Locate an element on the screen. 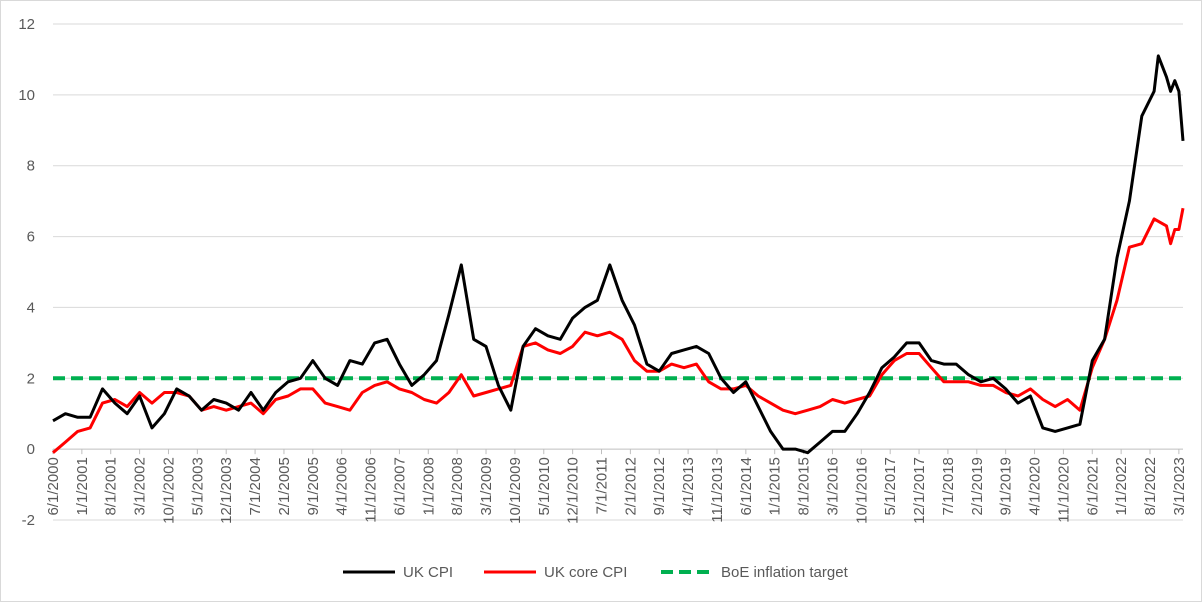  x-tick-label: 7/1/2004 is located at coordinates (255, 486).